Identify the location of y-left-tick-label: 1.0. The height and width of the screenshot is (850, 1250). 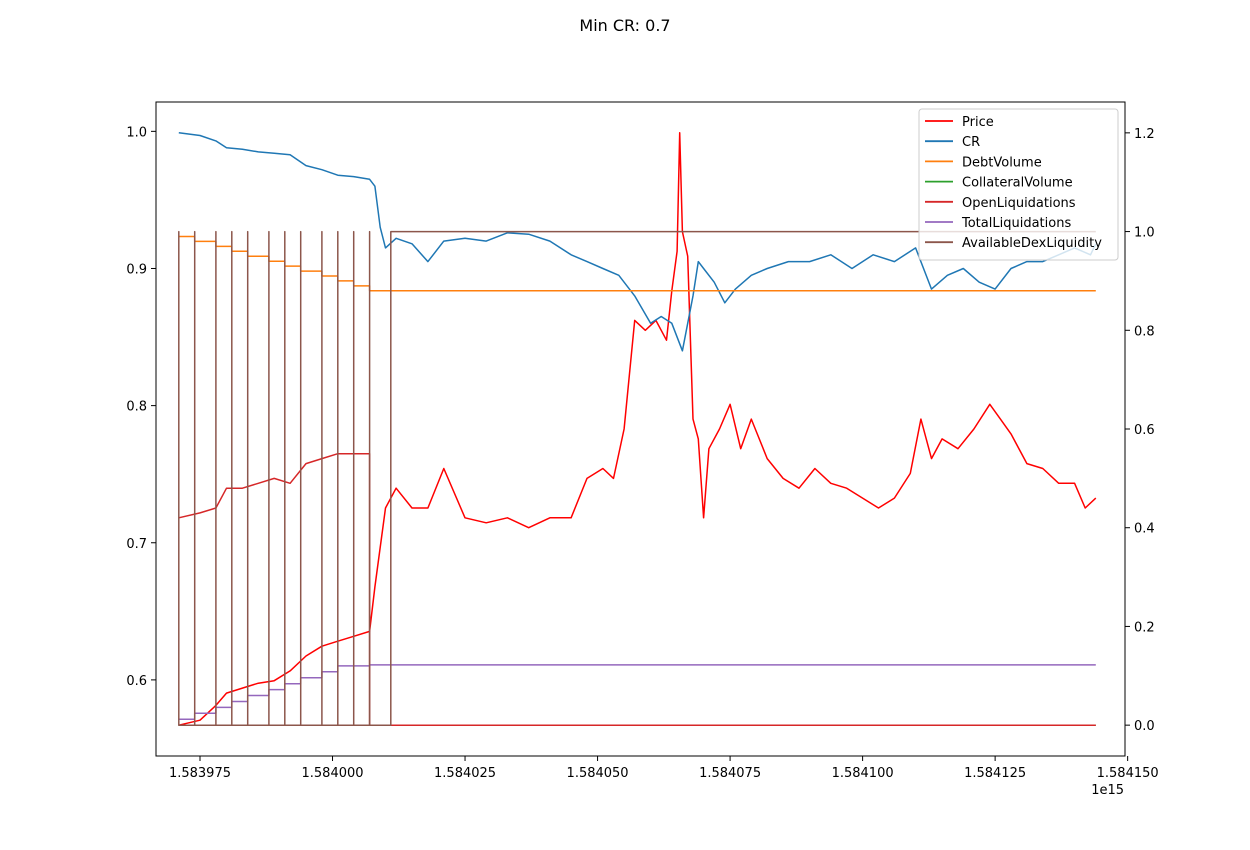
(136, 132).